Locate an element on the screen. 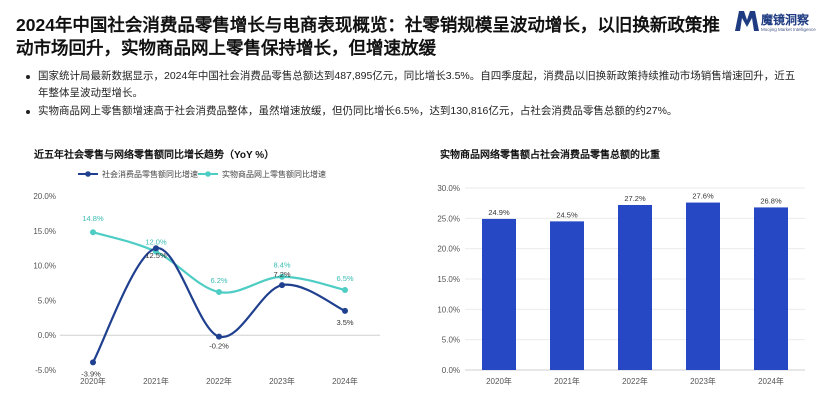 The height and width of the screenshot is (402, 820). line-chart-title: 近五年社会零售与网络零售额同比增长趋势（YoY %） is located at coordinates (154, 155).